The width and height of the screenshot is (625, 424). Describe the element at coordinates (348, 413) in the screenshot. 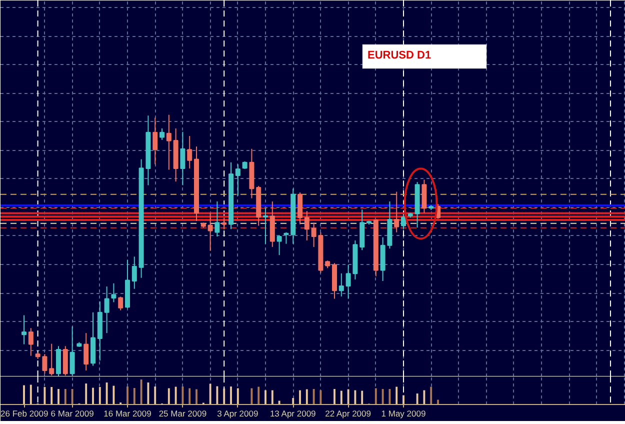

I see `x-tick-label: 22 Apr 2009` at that location.